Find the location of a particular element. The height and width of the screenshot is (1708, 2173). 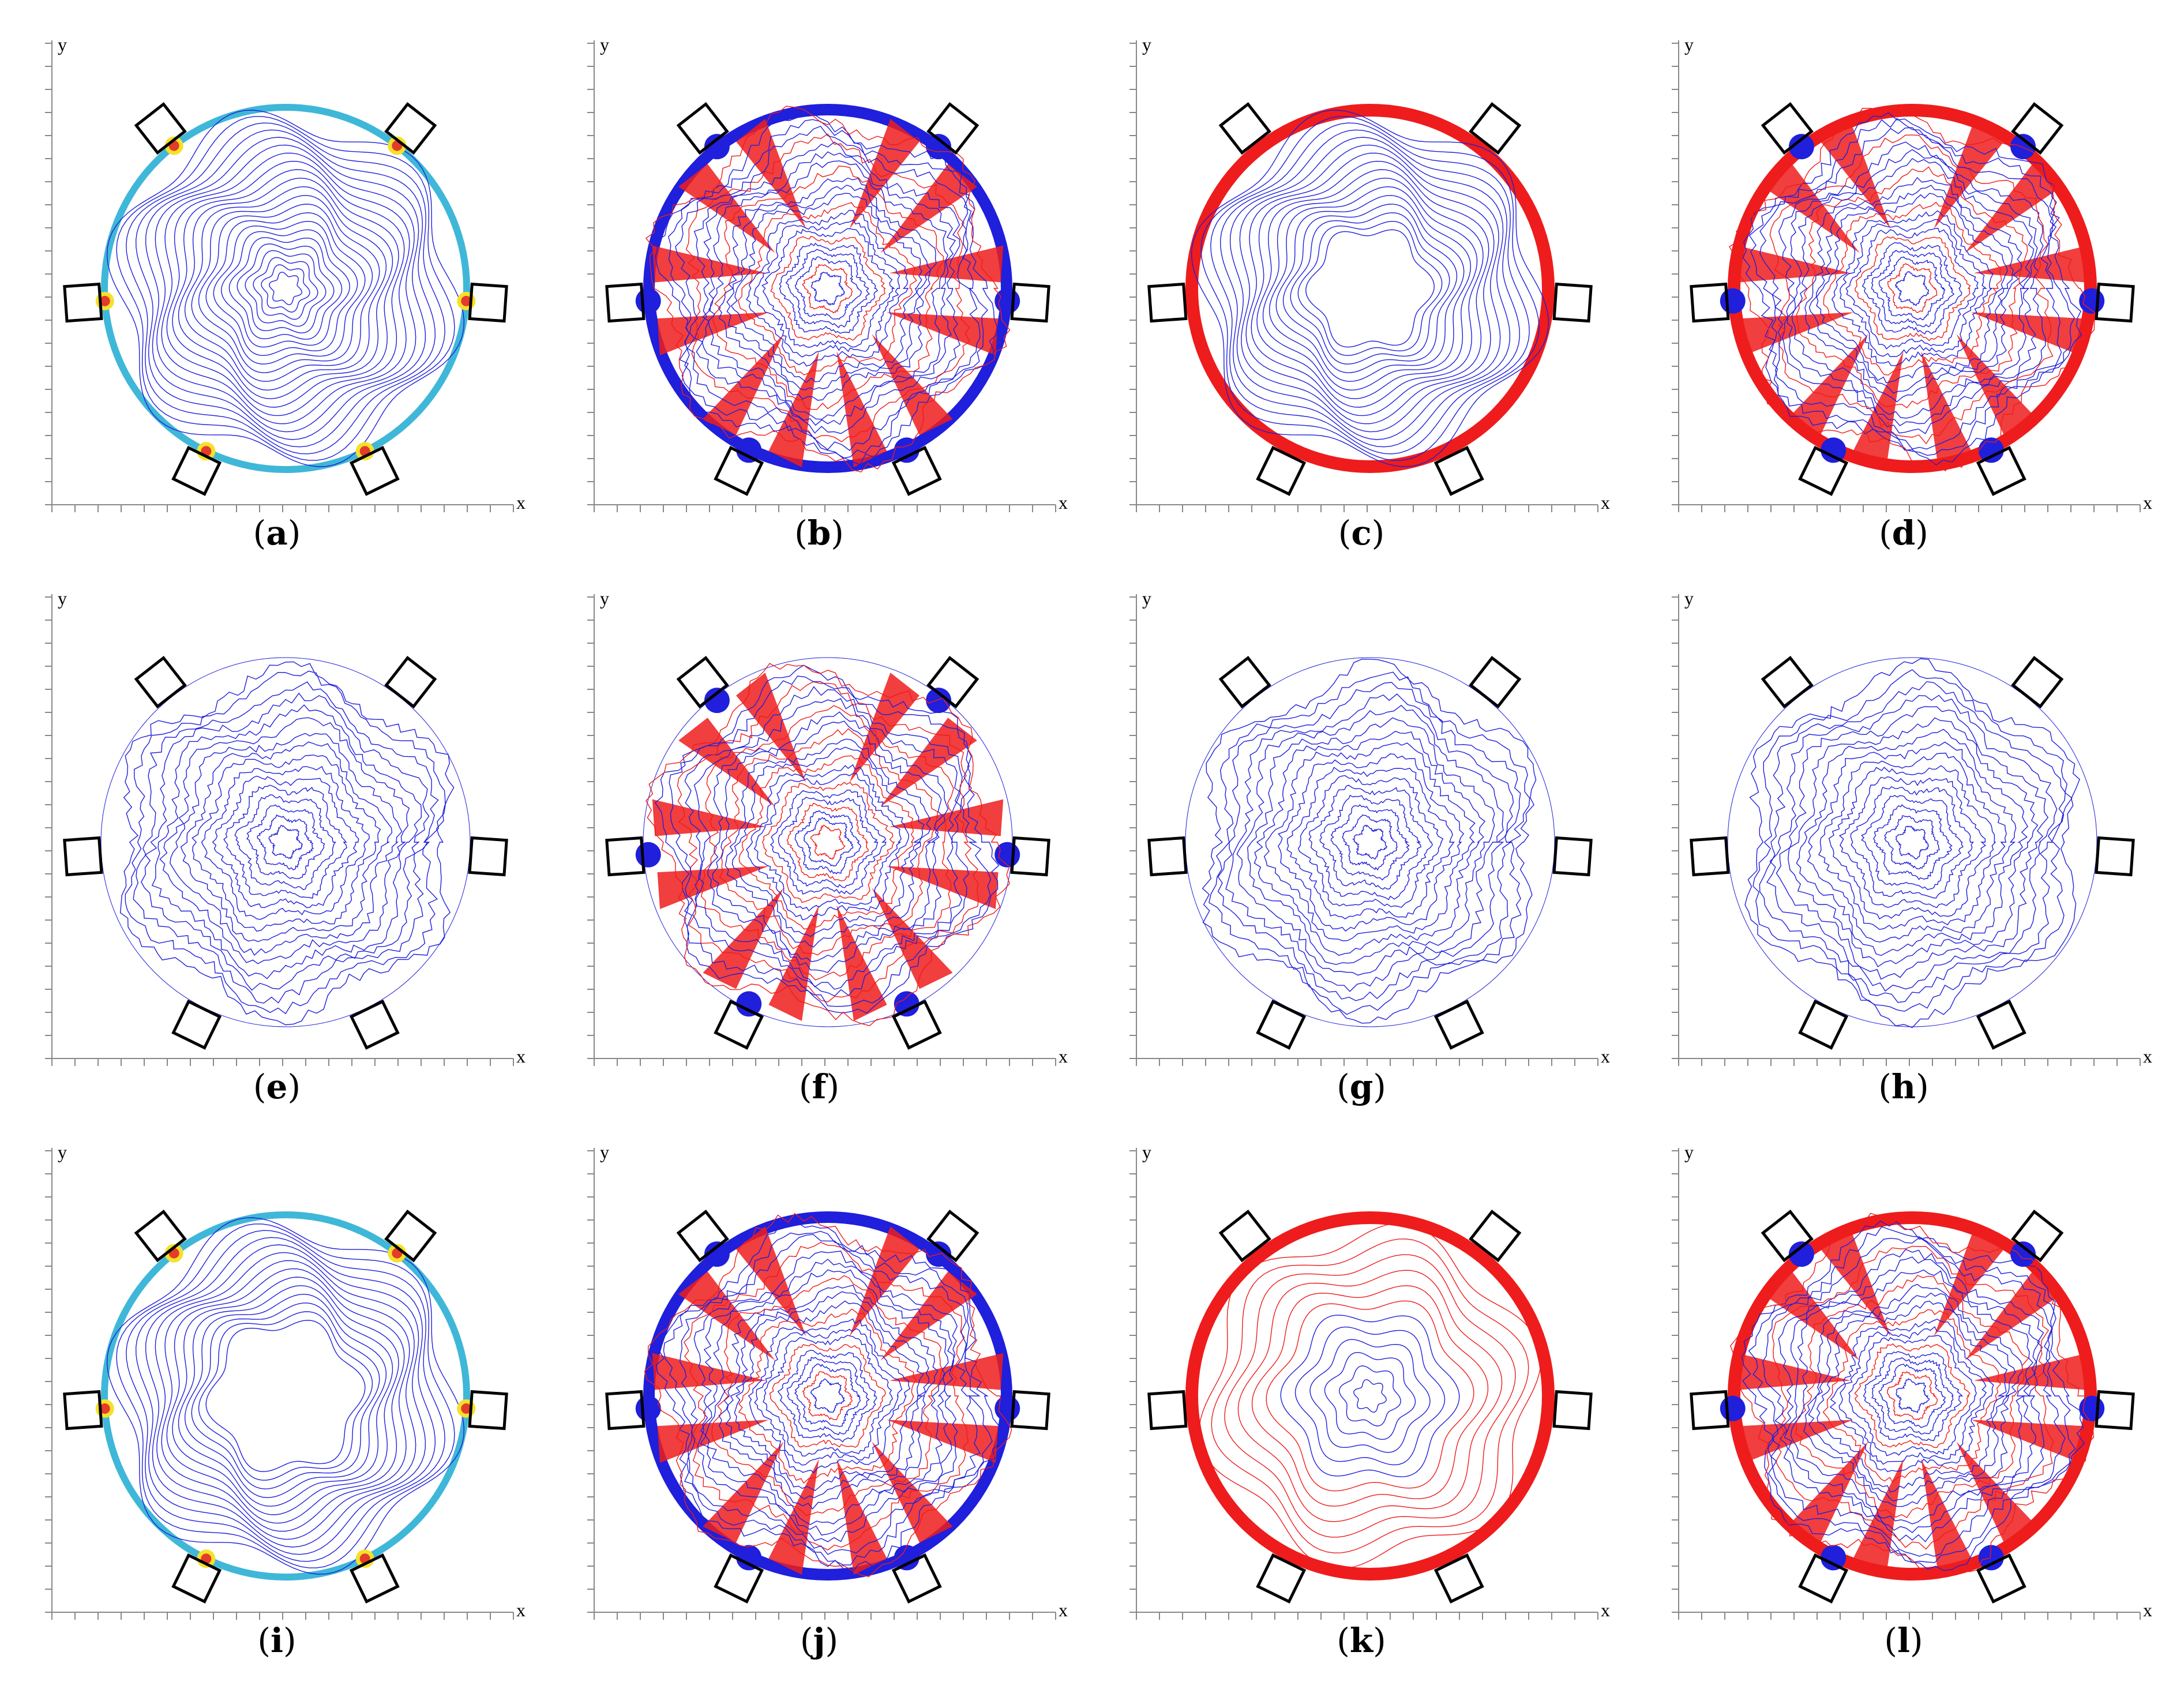

contour-plot-c: xy is located at coordinates (1369, 273).